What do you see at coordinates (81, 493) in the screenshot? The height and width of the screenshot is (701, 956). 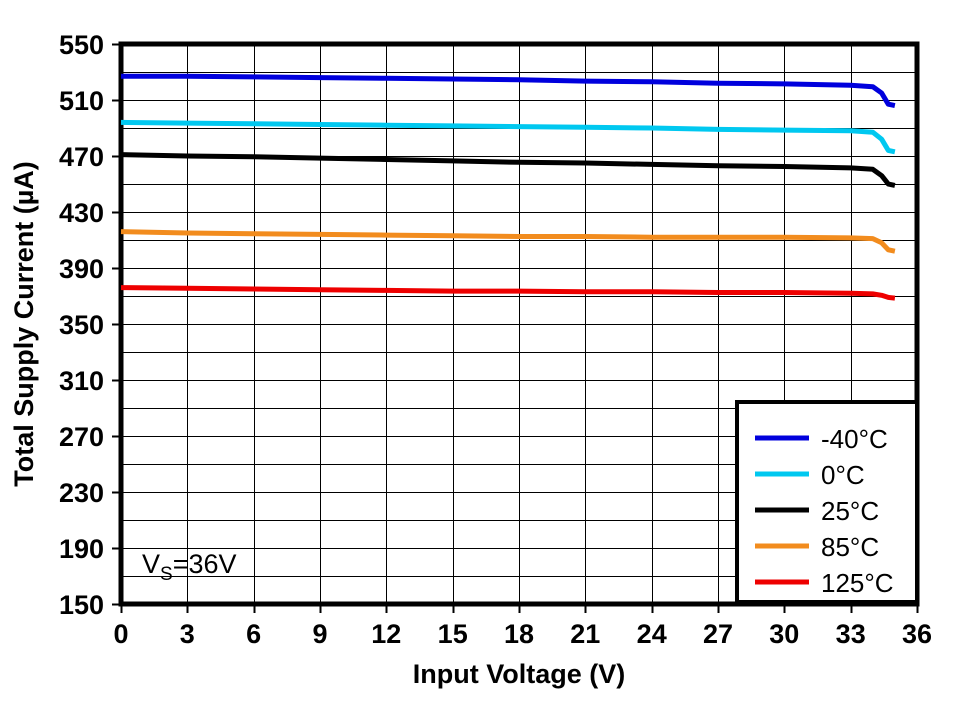 I see `y-tick-label: 230` at bounding box center [81, 493].